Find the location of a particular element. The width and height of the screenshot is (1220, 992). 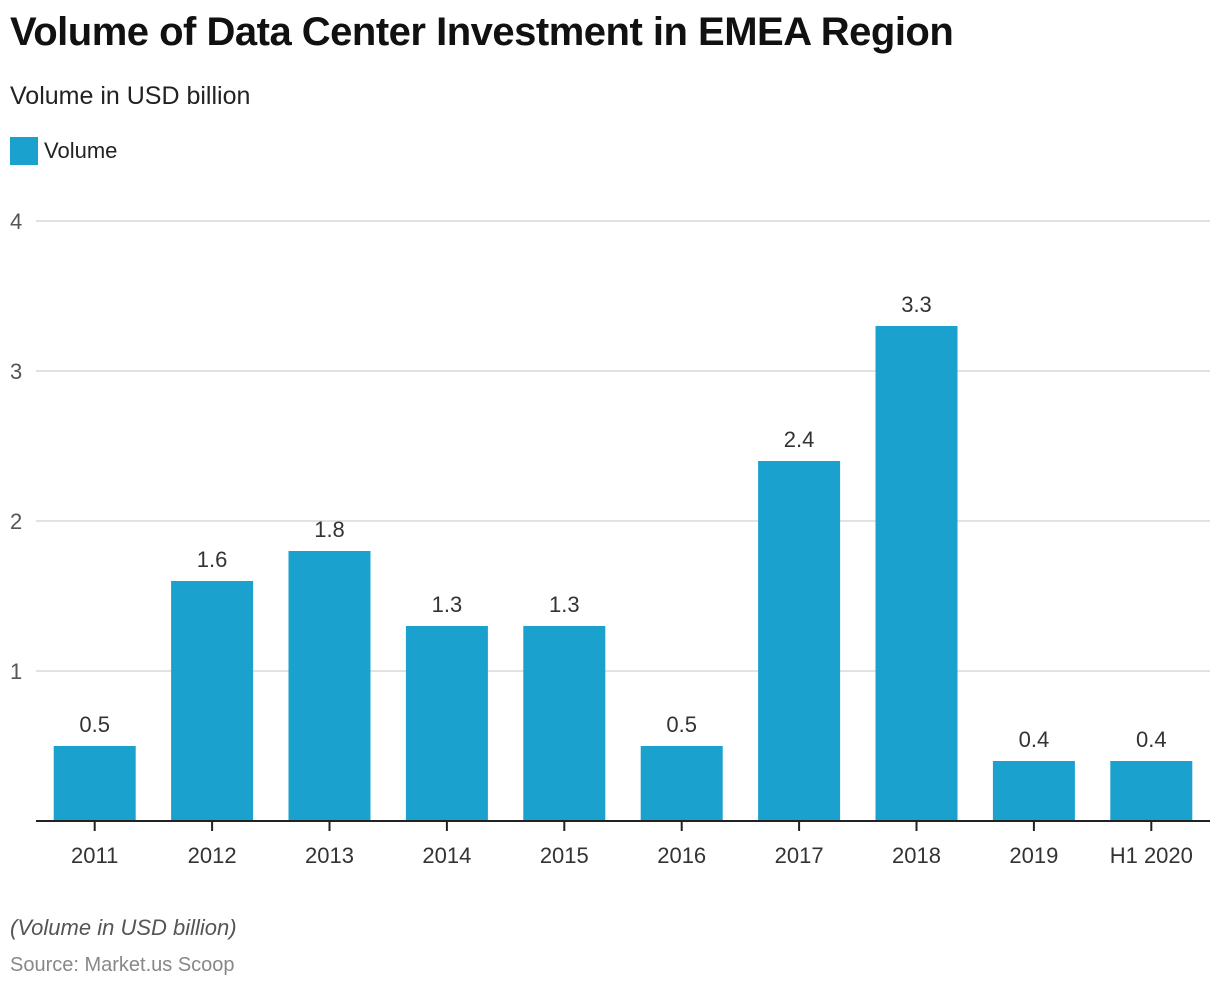

x-tick-label: 2013 is located at coordinates (329, 855).